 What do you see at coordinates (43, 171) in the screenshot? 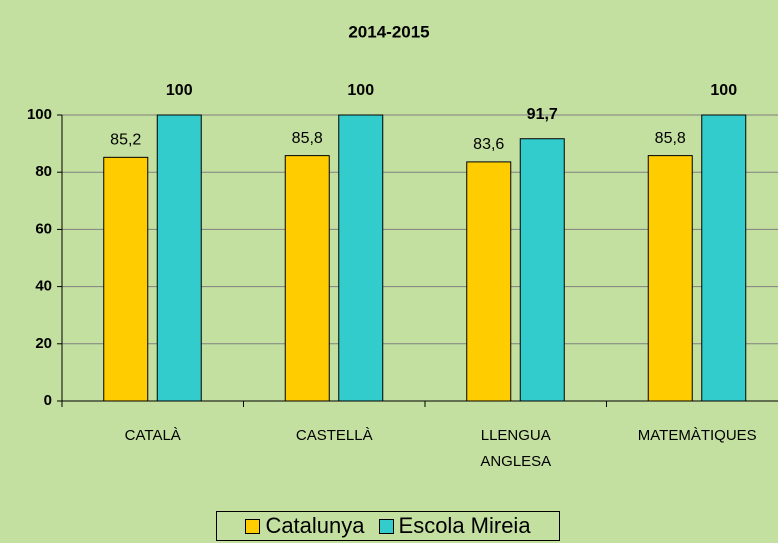
I see `y-tick-label: 80` at bounding box center [43, 171].